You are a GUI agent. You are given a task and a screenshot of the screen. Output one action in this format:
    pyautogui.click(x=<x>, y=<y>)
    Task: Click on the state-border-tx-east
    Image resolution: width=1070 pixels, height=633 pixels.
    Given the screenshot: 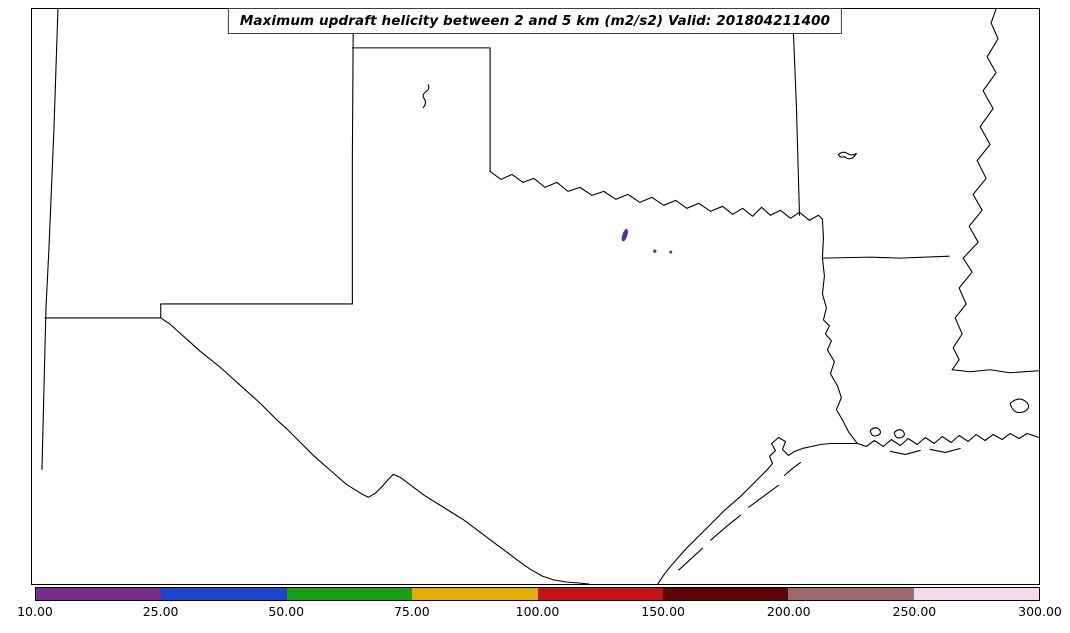 What is the action you would take?
    pyautogui.click(x=839, y=331)
    